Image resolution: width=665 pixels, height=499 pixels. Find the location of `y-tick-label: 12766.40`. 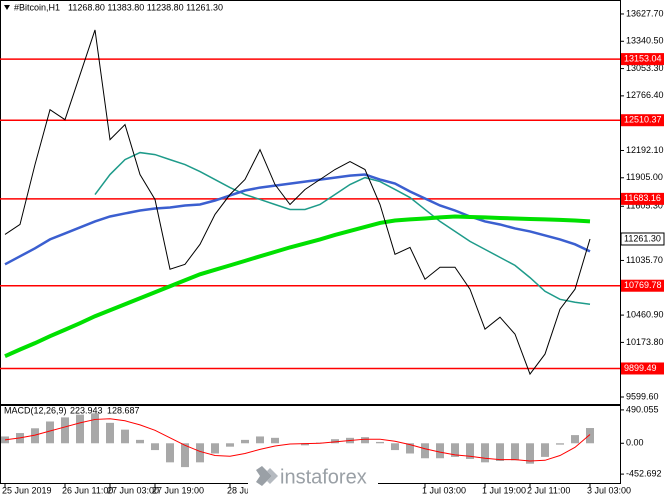

y-tick-label: 12766.40 is located at coordinates (645, 95).